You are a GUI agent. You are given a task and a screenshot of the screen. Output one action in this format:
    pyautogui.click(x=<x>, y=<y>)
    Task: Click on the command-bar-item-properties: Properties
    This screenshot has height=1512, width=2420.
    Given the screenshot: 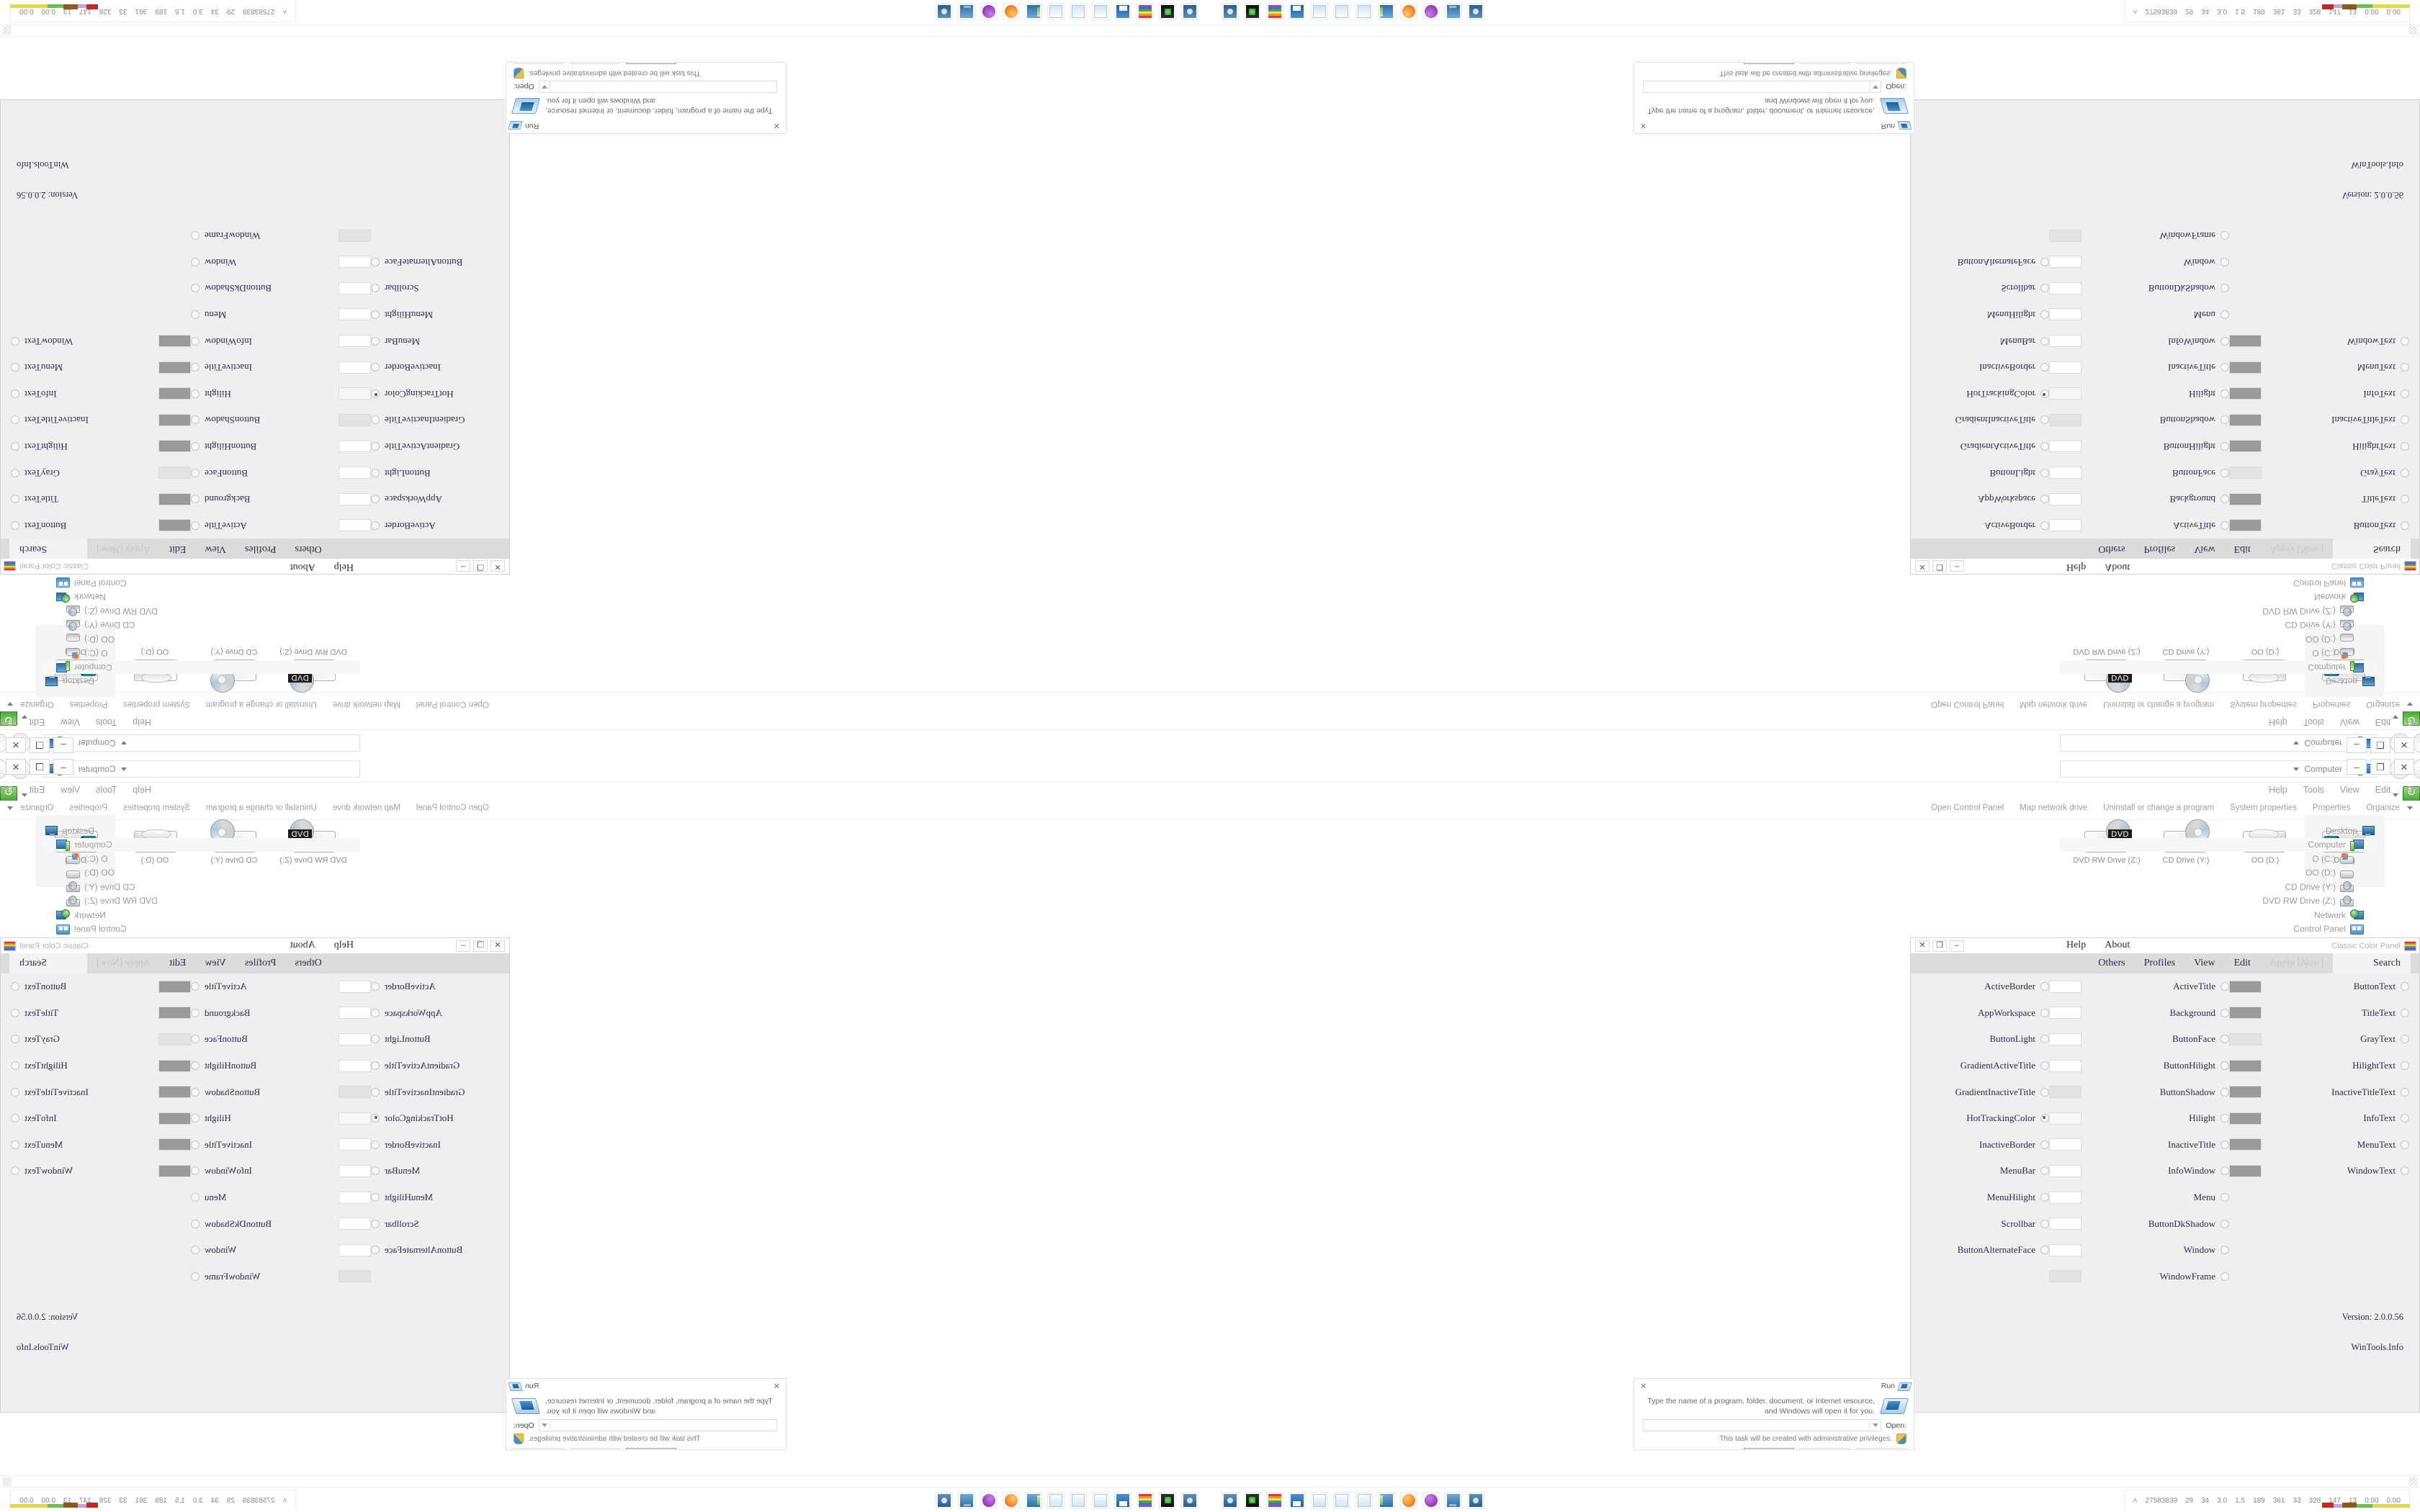 What is the action you would take?
    pyautogui.click(x=2331, y=808)
    